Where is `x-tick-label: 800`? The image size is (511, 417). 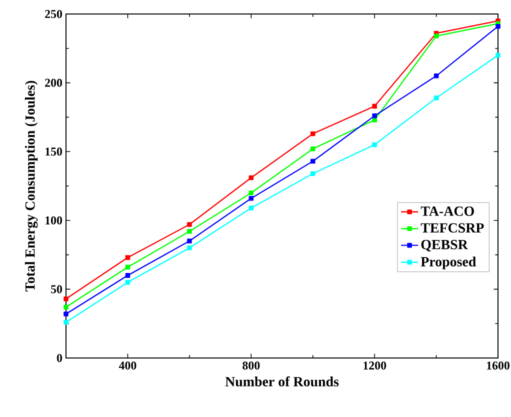
x-tick-label: 800 is located at coordinates (251, 366).